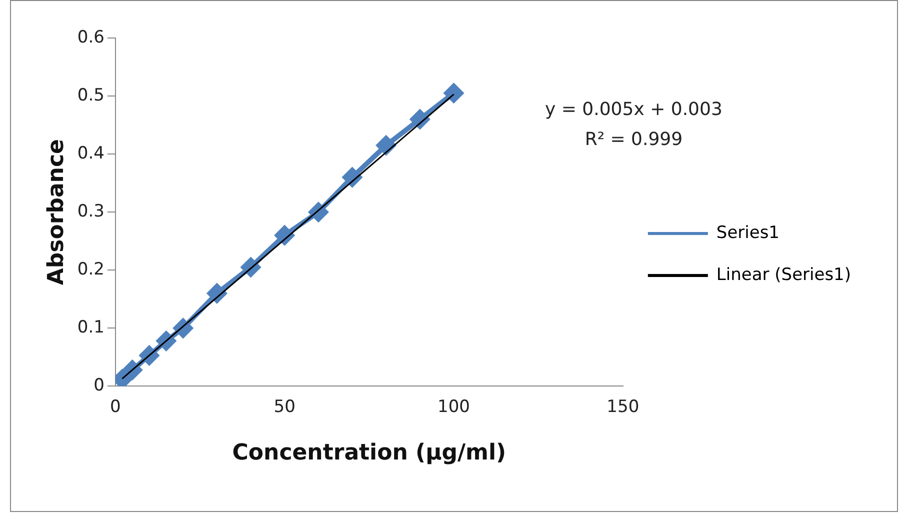 Image resolution: width=901 pixels, height=516 pixels. What do you see at coordinates (748, 232) in the screenshot?
I see `legend-label: Series1` at bounding box center [748, 232].